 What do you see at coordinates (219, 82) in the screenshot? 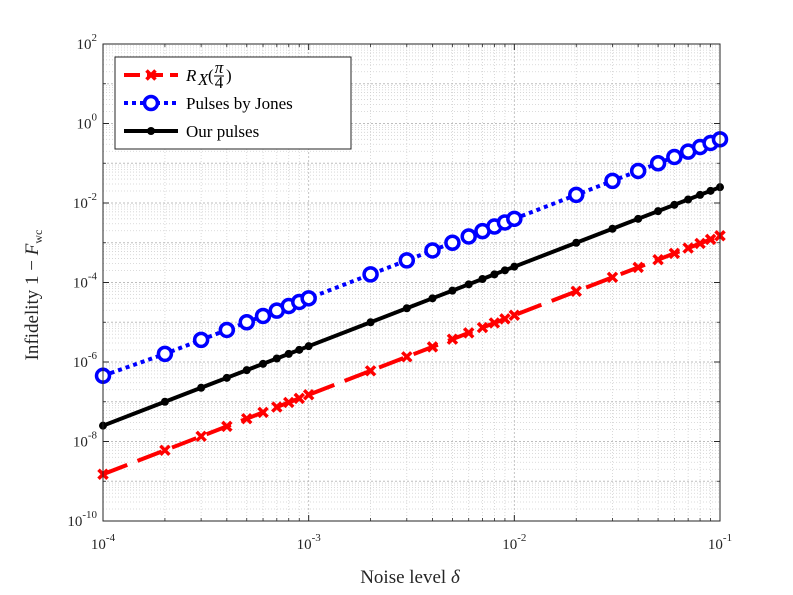
I see `legend-label-rx-den: 4` at bounding box center [219, 82].